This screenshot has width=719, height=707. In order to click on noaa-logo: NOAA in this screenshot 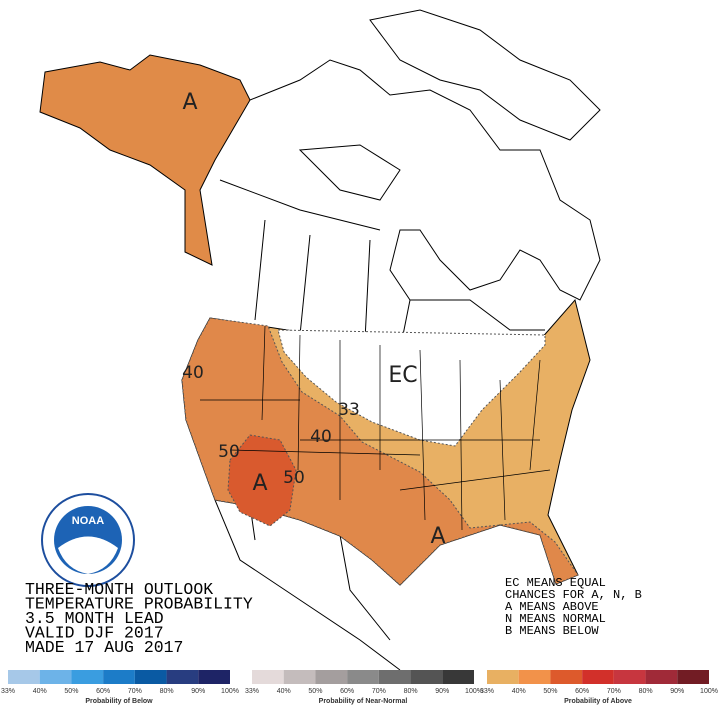, I will do `click(88, 540)`.